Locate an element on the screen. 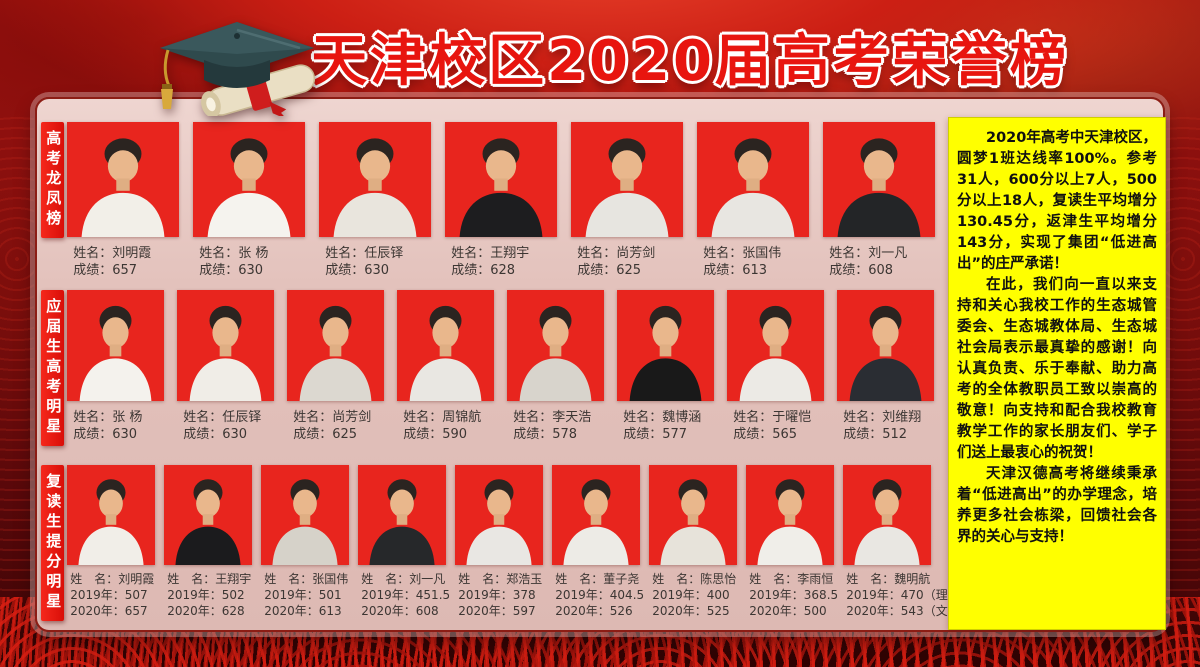 This screenshot has height=667, width=1200. student-score-2019: 2019年：404.5 is located at coordinates (600, 595).